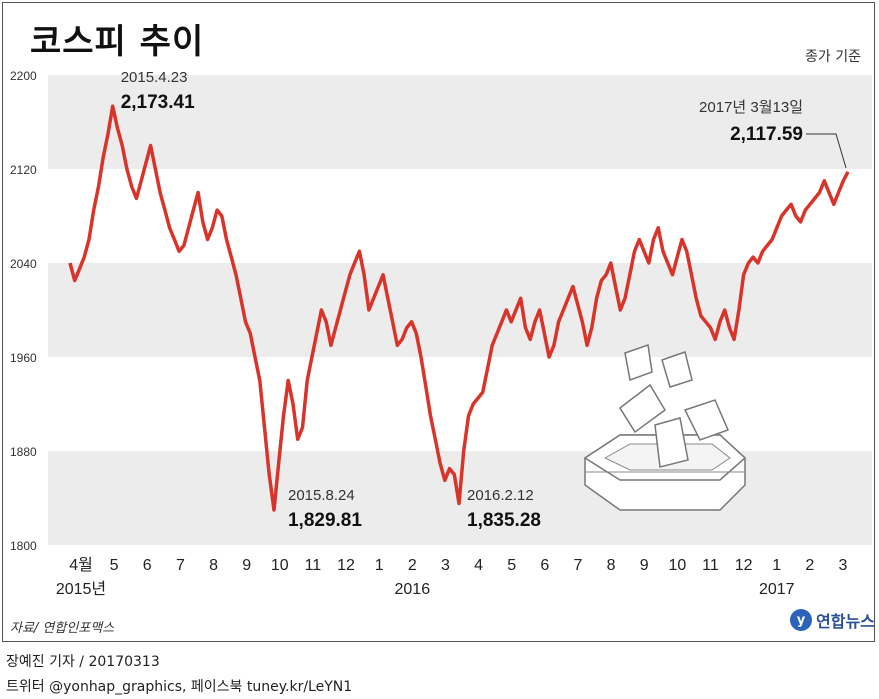  I want to click on y-tick-label: 1880, so click(23, 452).